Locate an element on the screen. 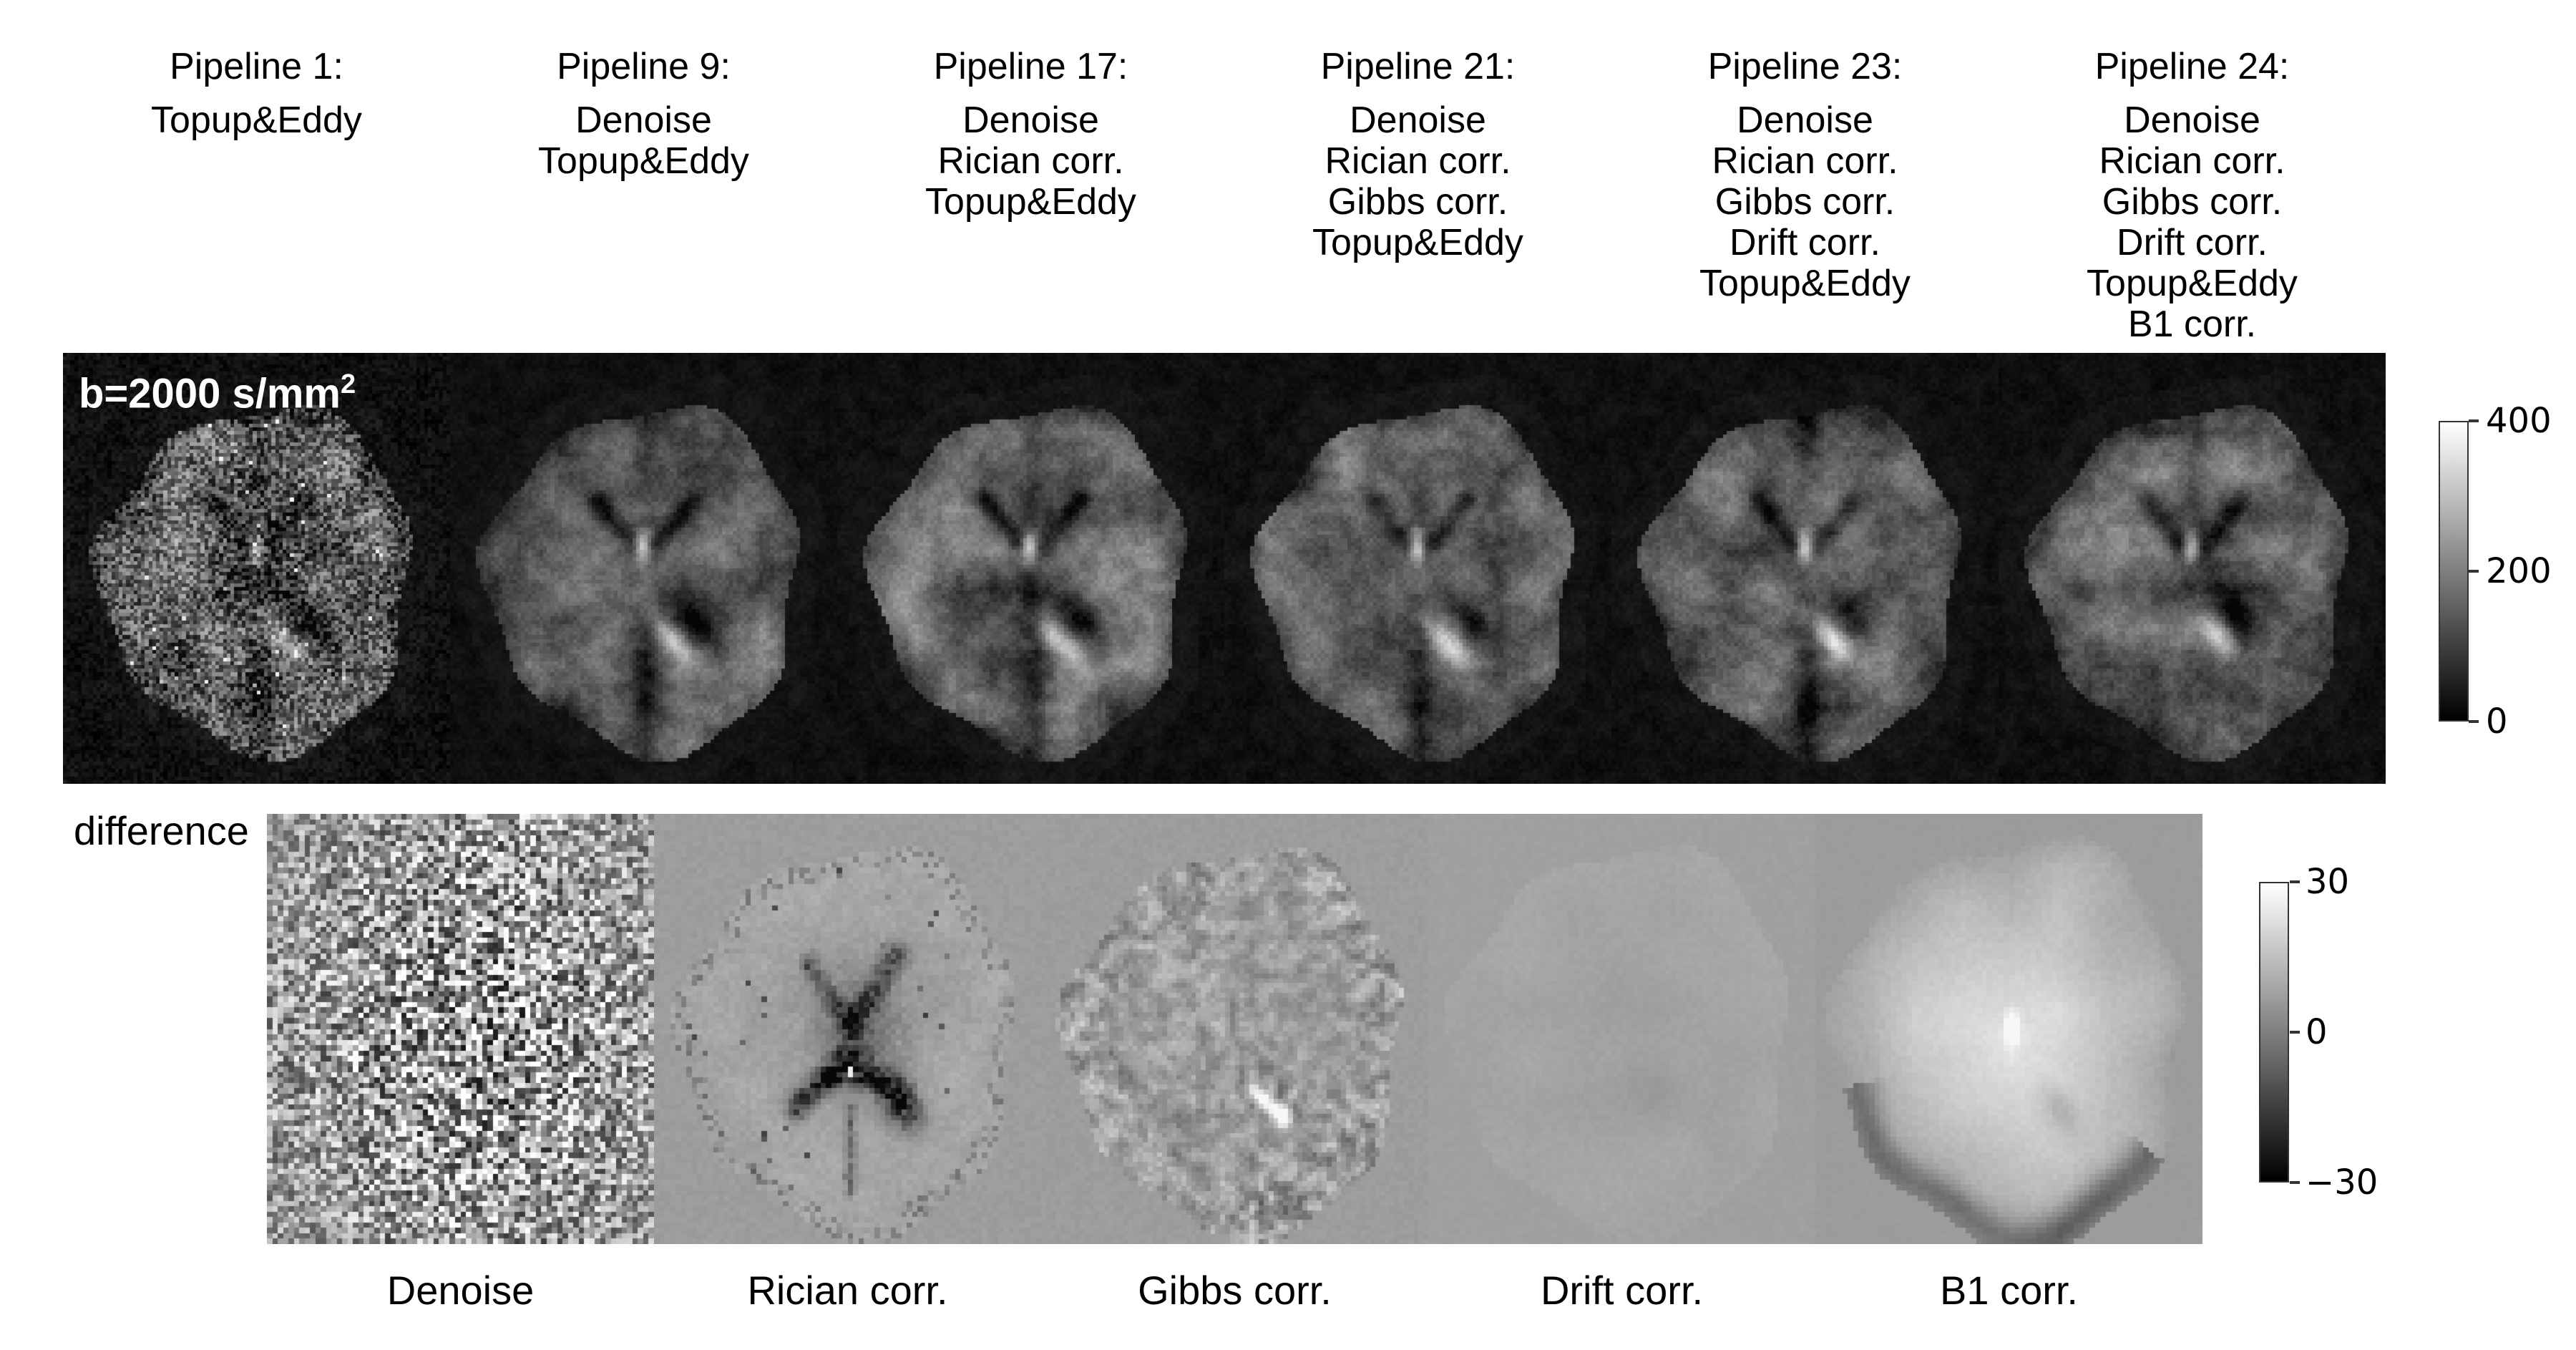  pipeline-1-title: Pipeline 1: is located at coordinates (256, 66).